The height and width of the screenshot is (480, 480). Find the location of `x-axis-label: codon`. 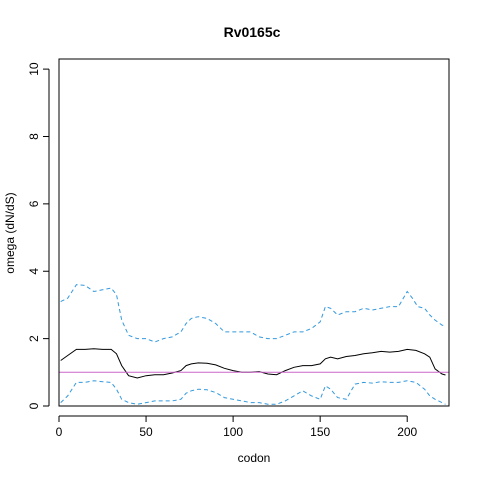

x-axis-label: codon is located at coordinates (254, 458).